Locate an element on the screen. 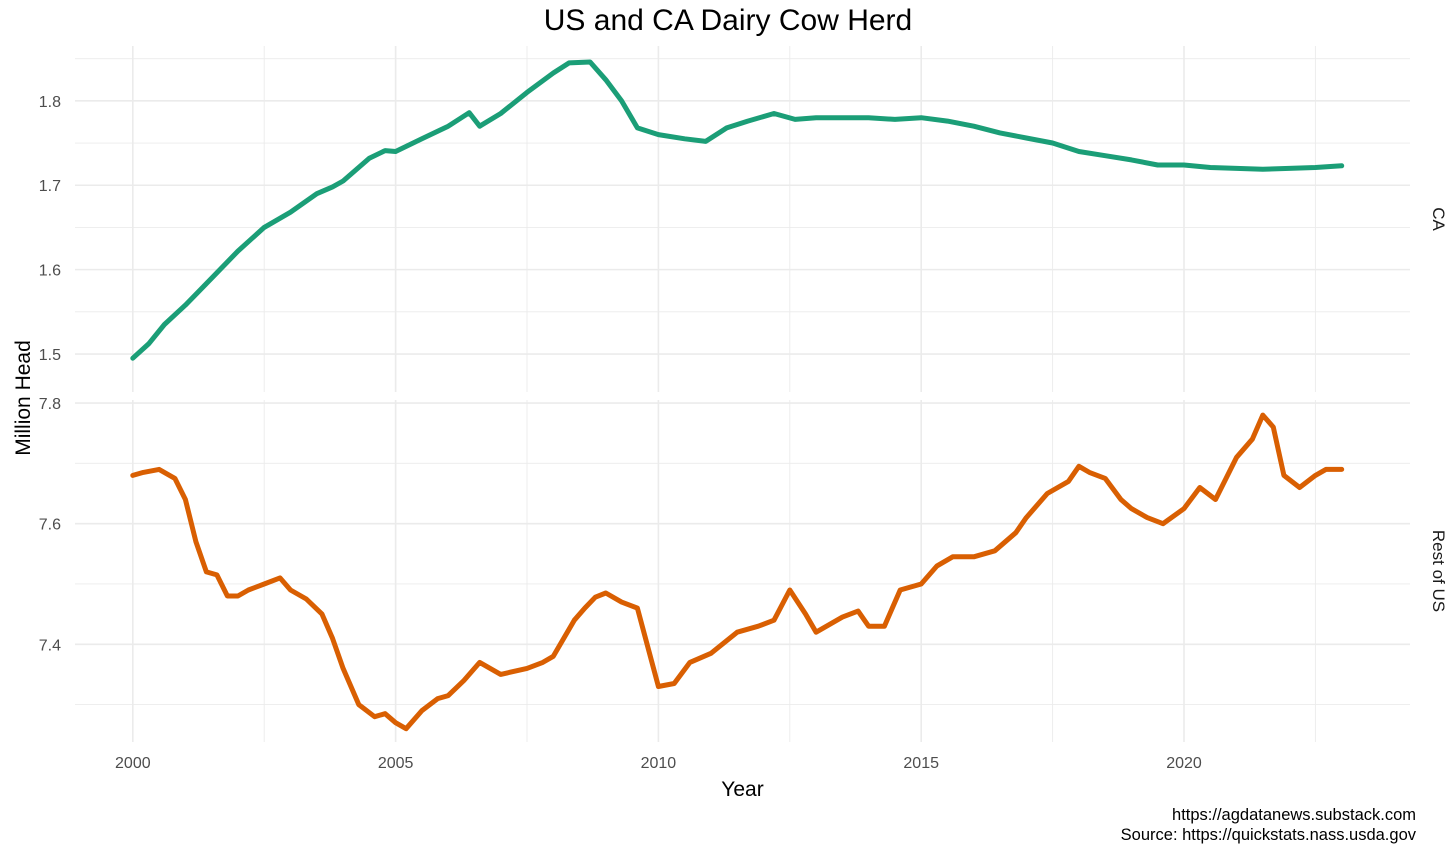 The width and height of the screenshot is (1456, 858). y-tick-label: 1.5 is located at coordinates (50, 355).